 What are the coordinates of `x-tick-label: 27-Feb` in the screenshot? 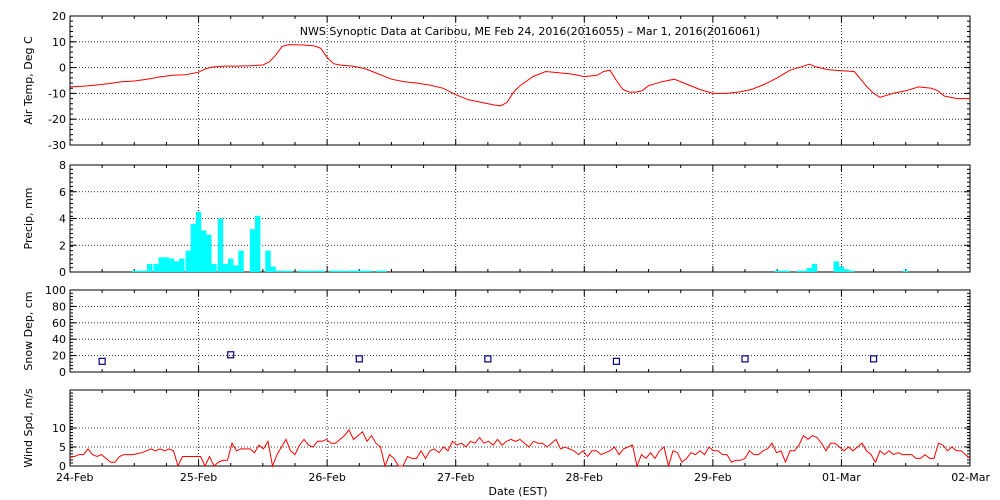 It's located at (455, 477).